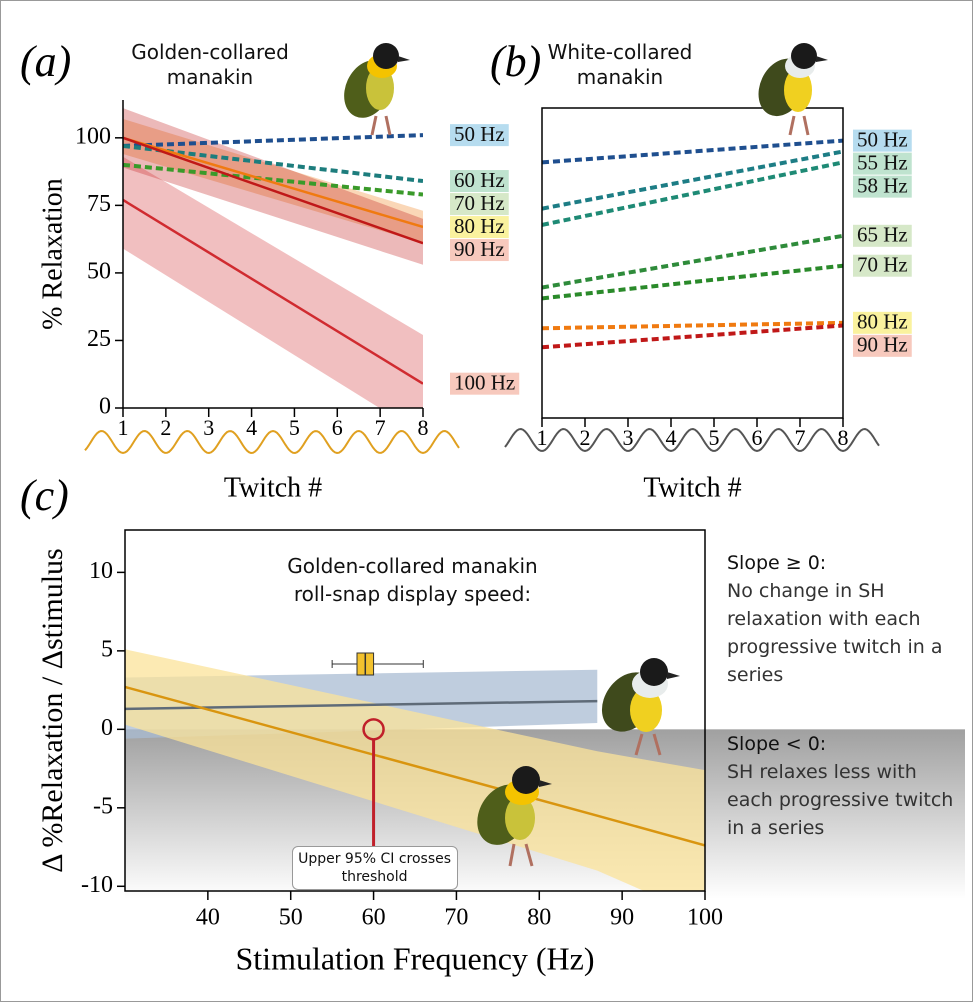 Image resolution: width=973 pixels, height=1002 pixels. I want to click on legend-label: 55 Hz, so click(882, 162).